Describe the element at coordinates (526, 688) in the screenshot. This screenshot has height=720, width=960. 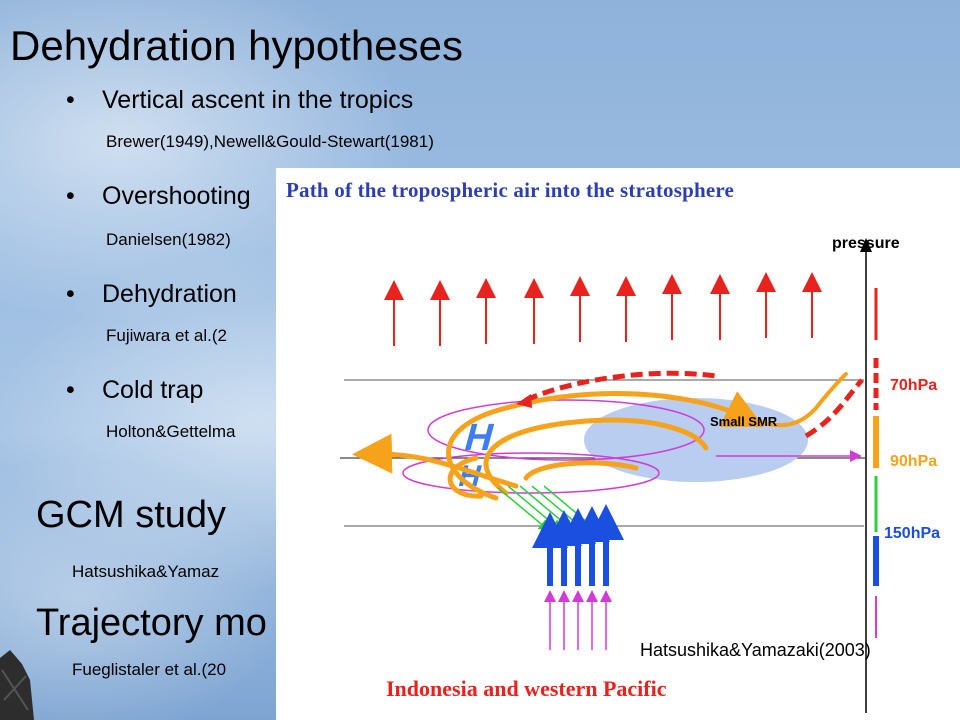
I see `figure-region-caption: Indonesia and western Pacific` at that location.